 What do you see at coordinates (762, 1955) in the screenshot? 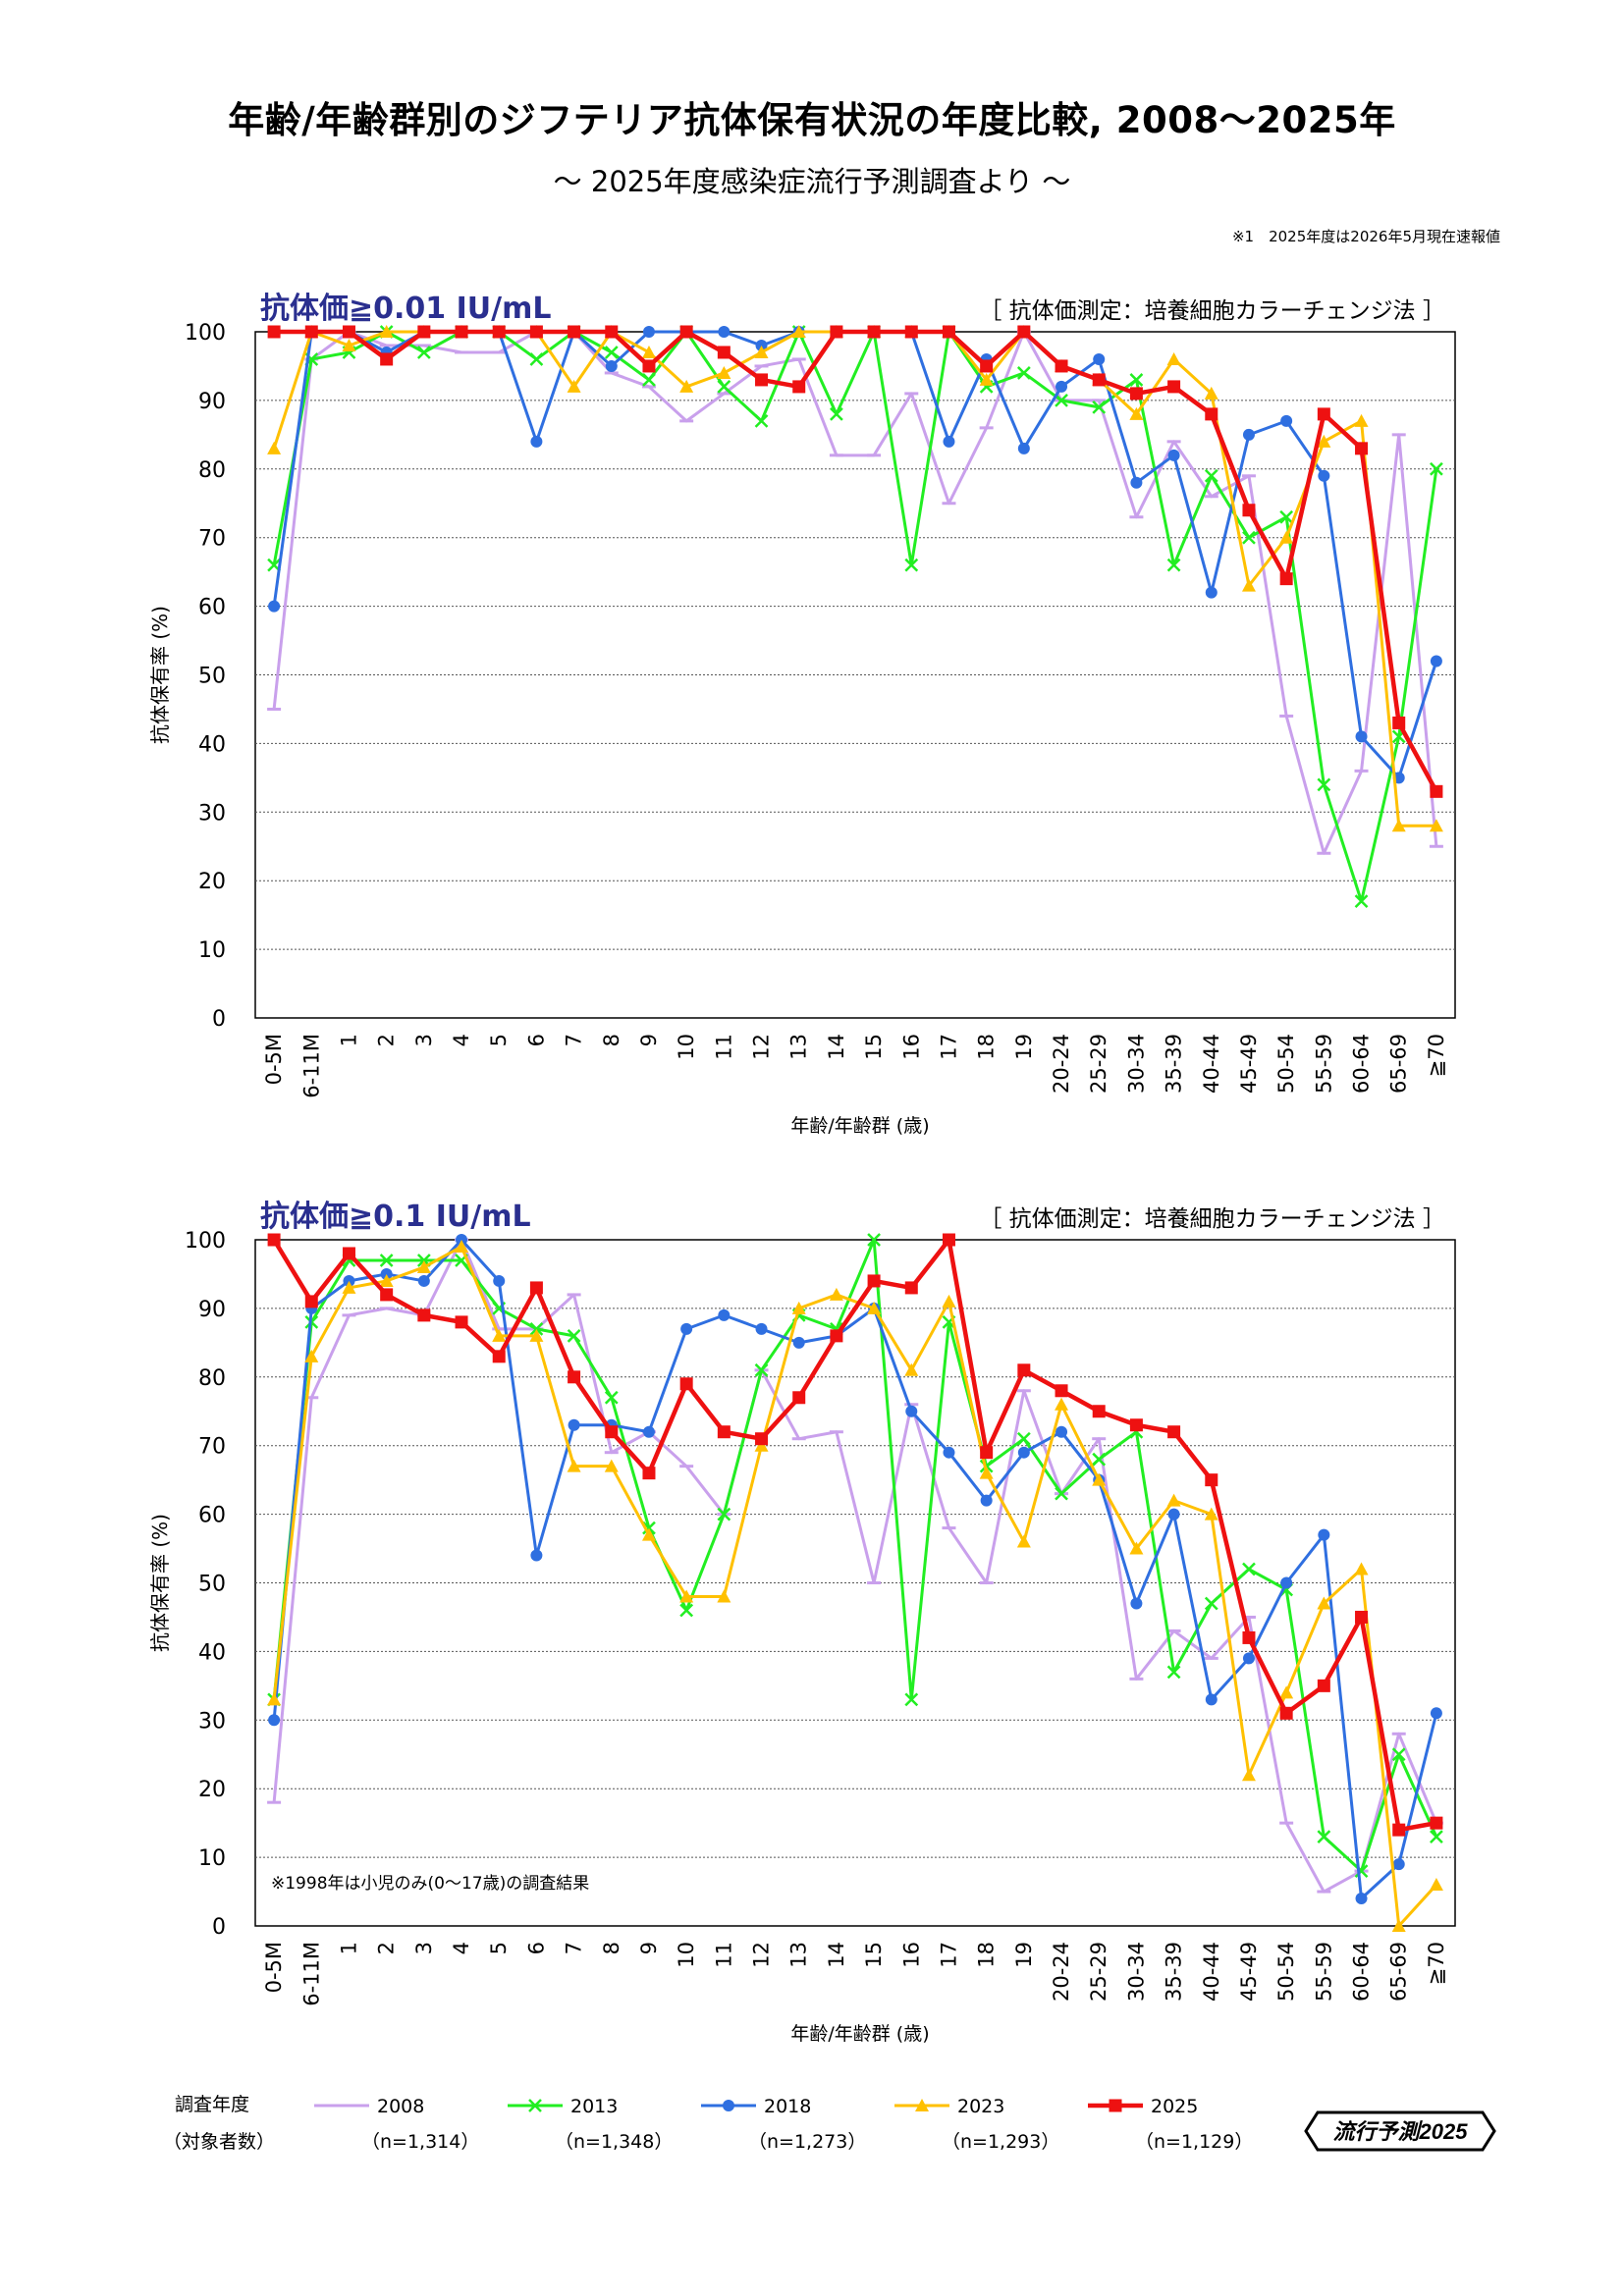
I see `x-tick-label: 12` at bounding box center [762, 1955].